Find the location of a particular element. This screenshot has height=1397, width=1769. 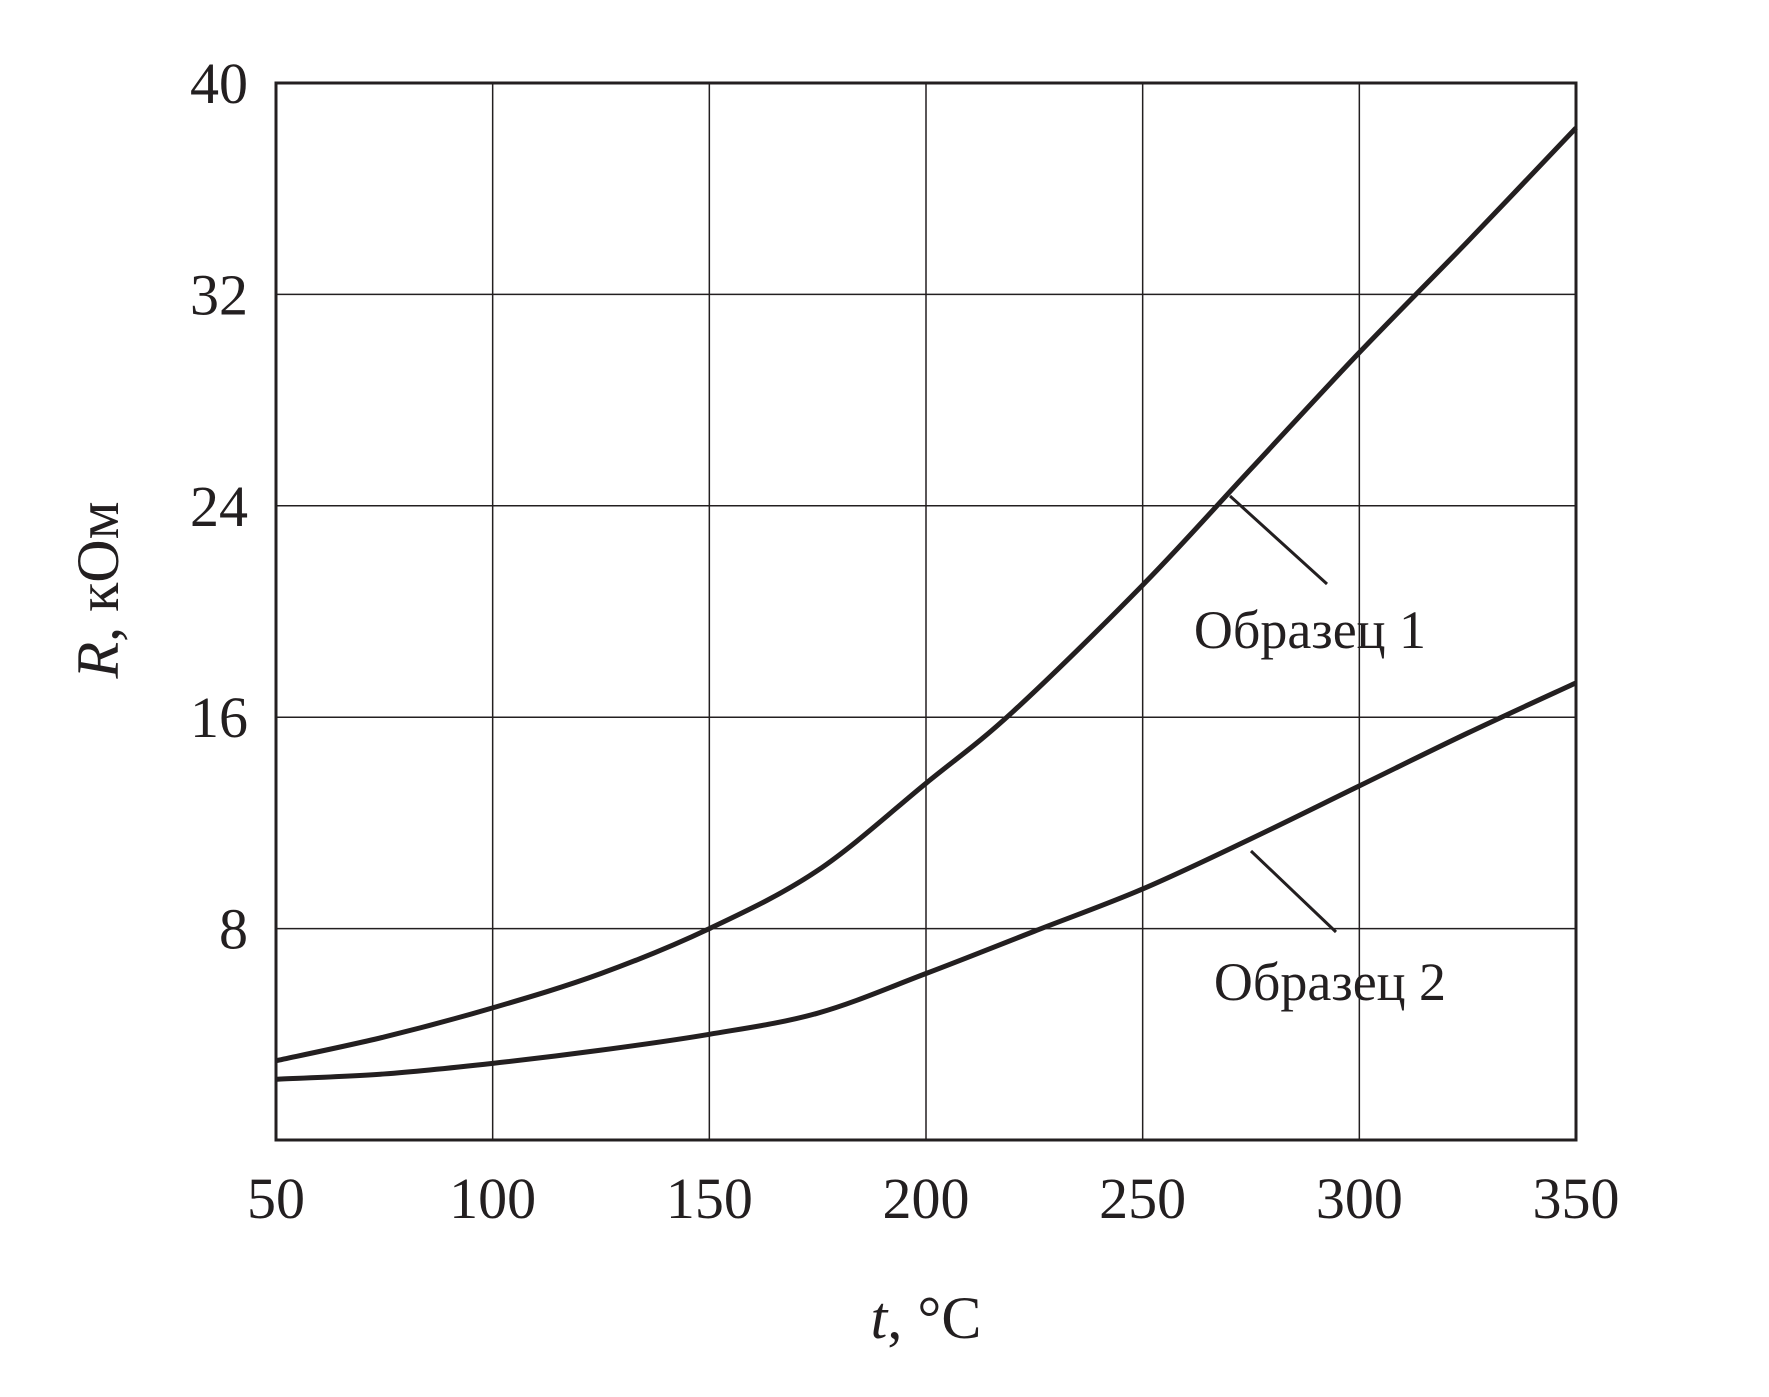

y-axis-label-var: R is located at coordinates (98, 661).